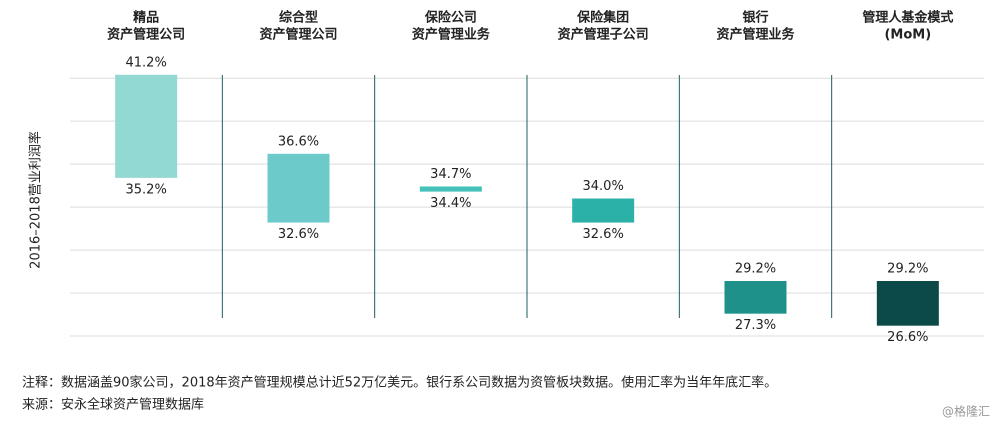 The image size is (1000, 435). What do you see at coordinates (450, 18) in the screenshot?
I see `category-label: 保险公司` at bounding box center [450, 18].